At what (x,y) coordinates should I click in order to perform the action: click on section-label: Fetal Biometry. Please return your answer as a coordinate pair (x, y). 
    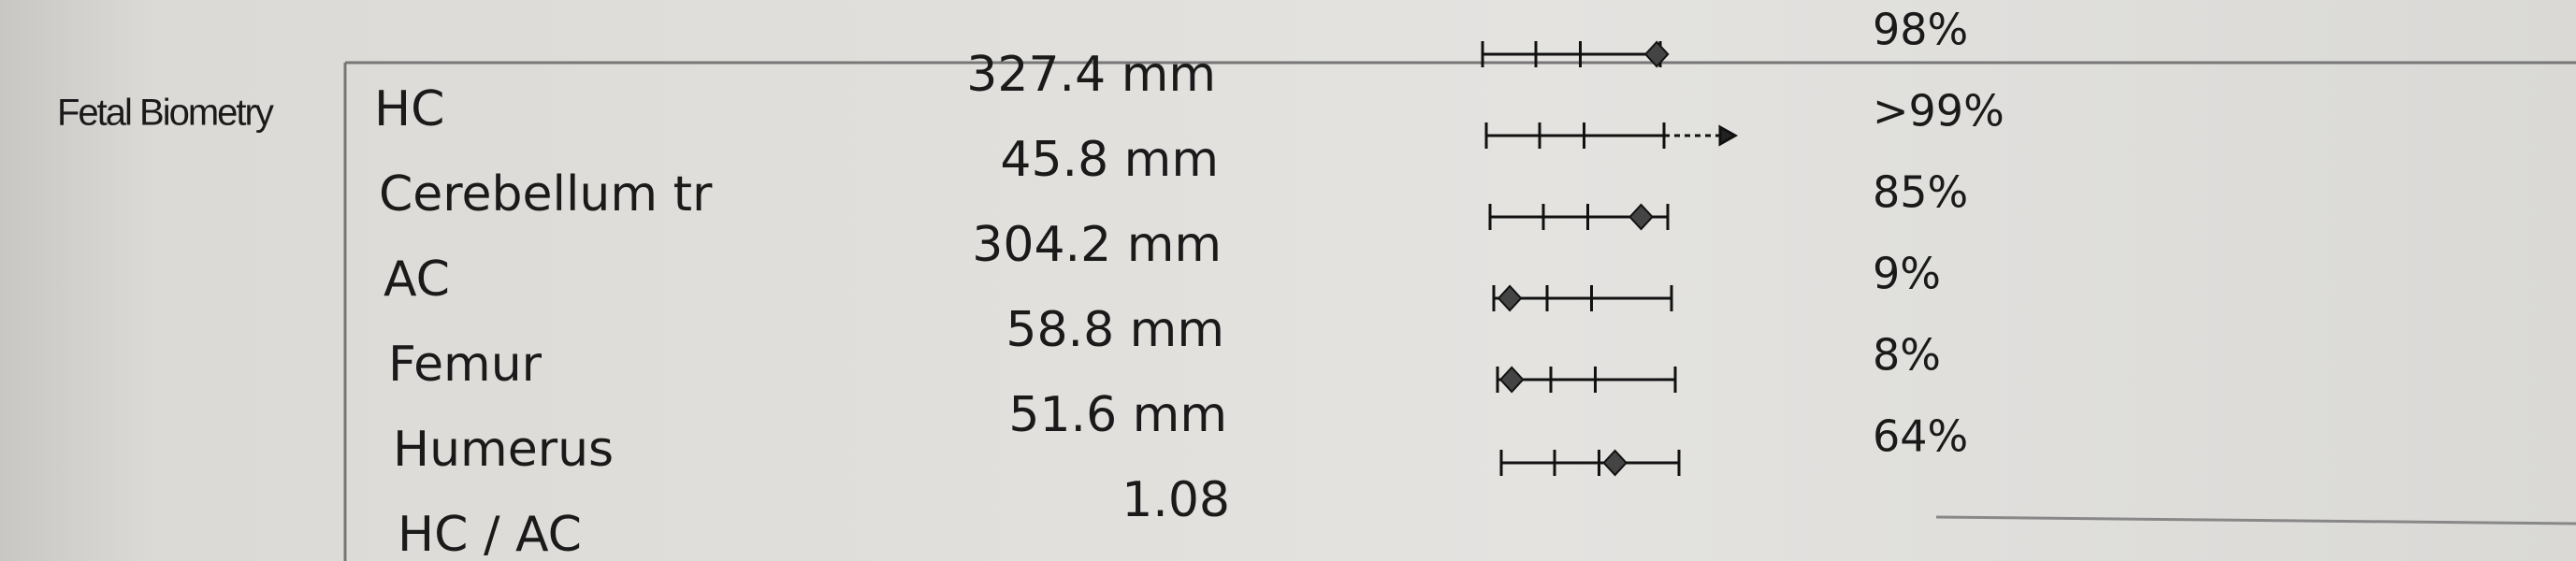
    Looking at the image, I should click on (165, 113).